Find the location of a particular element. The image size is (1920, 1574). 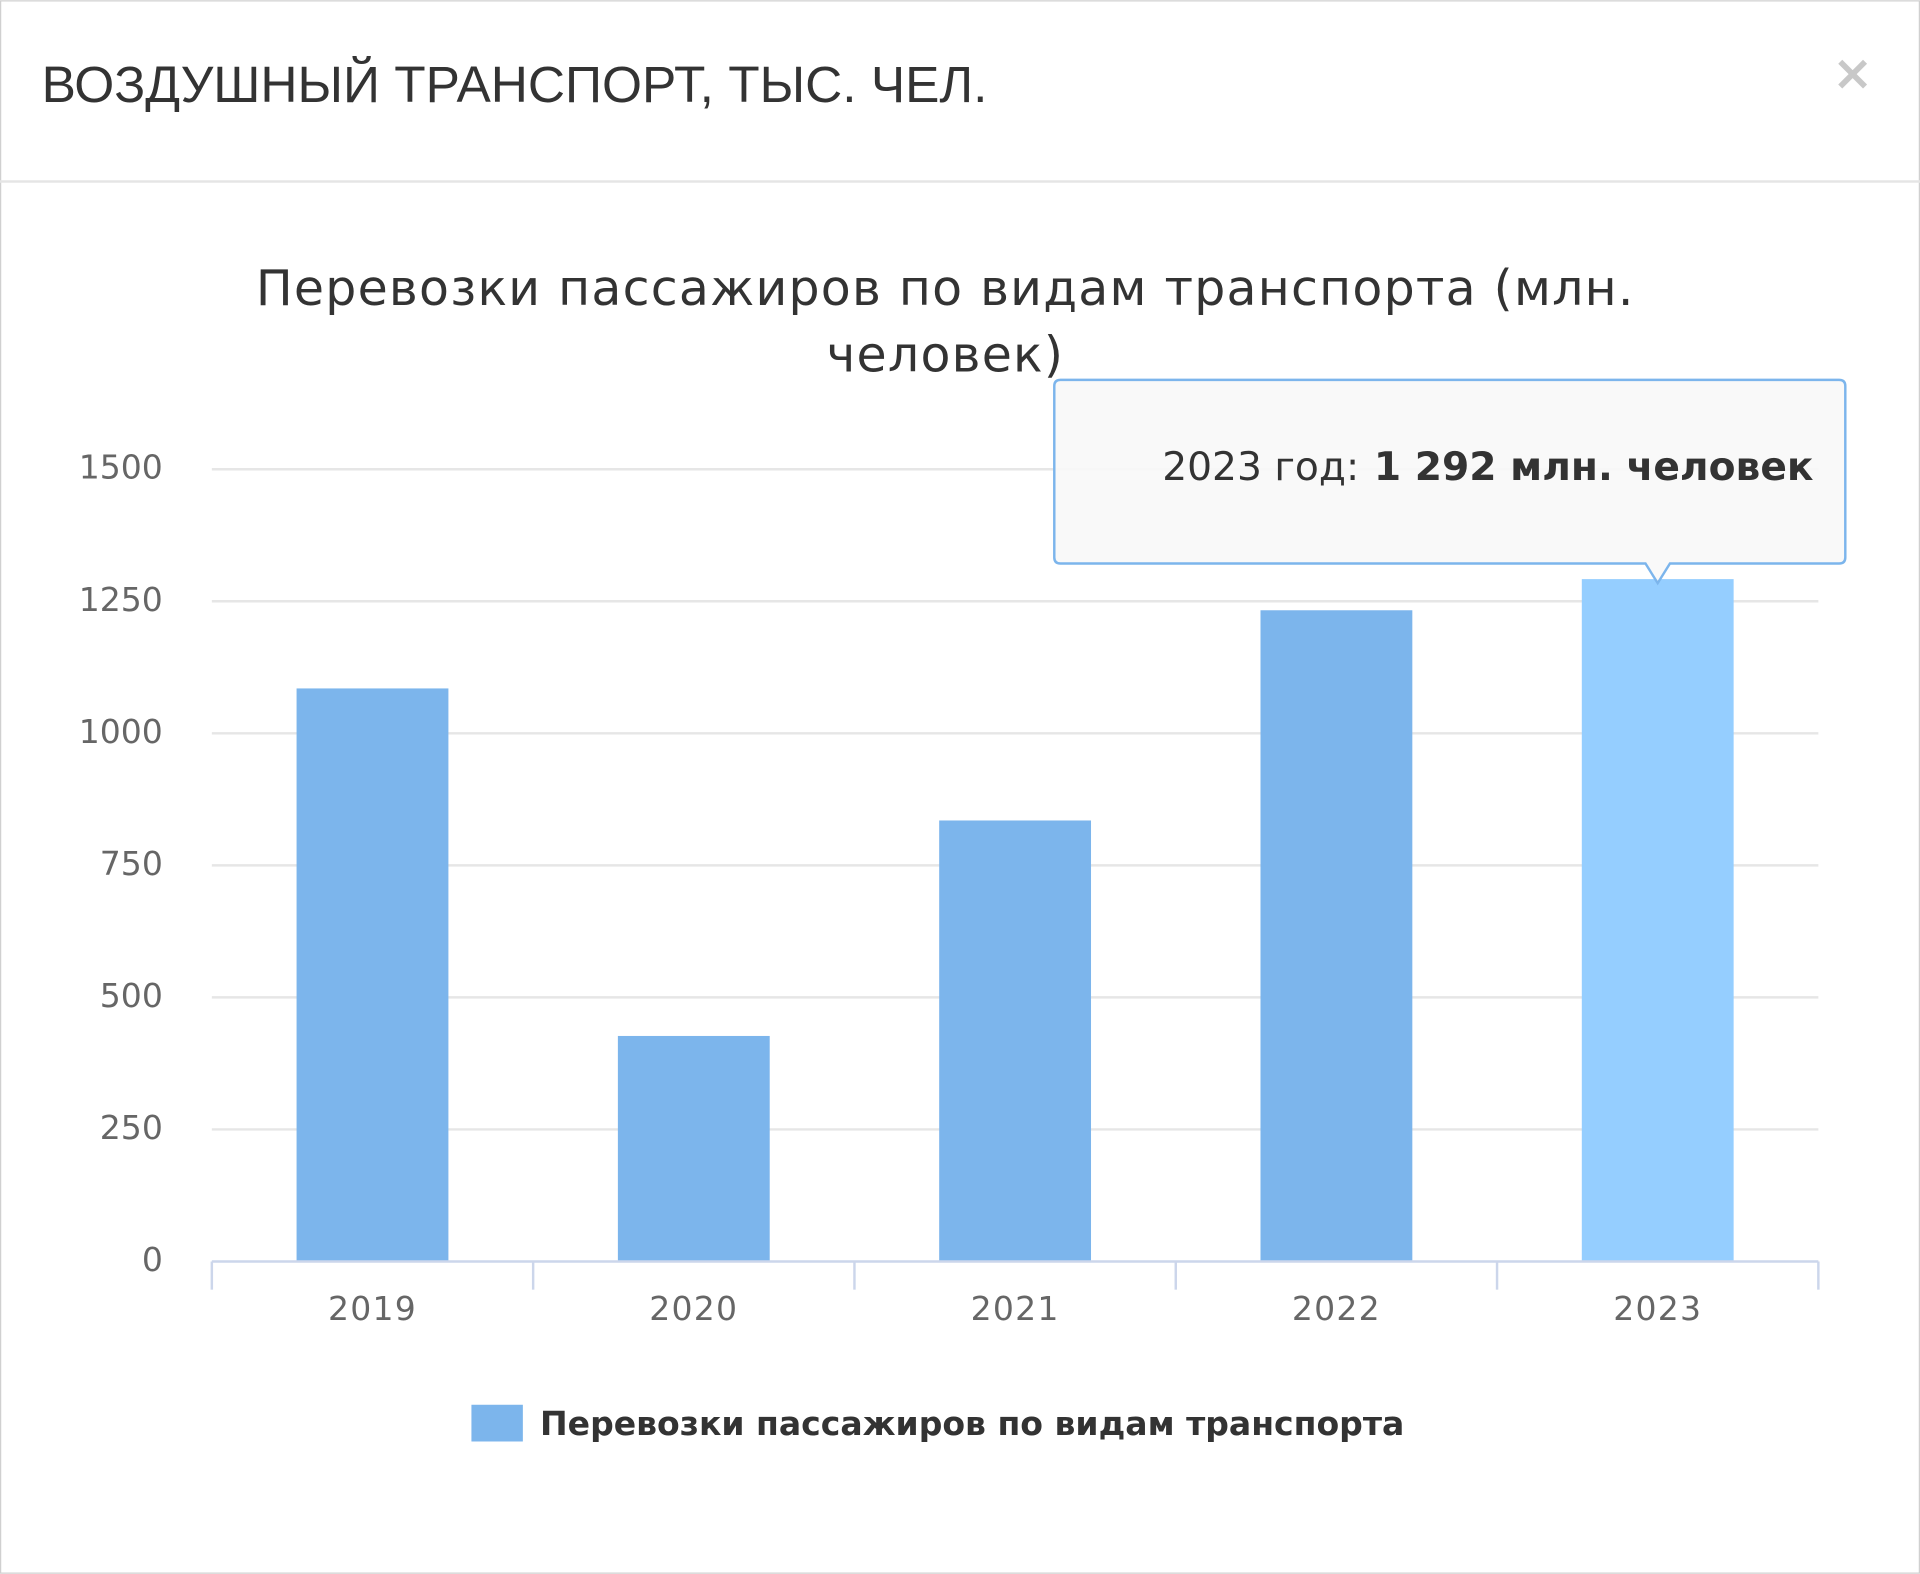

y-tick-label: 0 is located at coordinates (152, 1259).